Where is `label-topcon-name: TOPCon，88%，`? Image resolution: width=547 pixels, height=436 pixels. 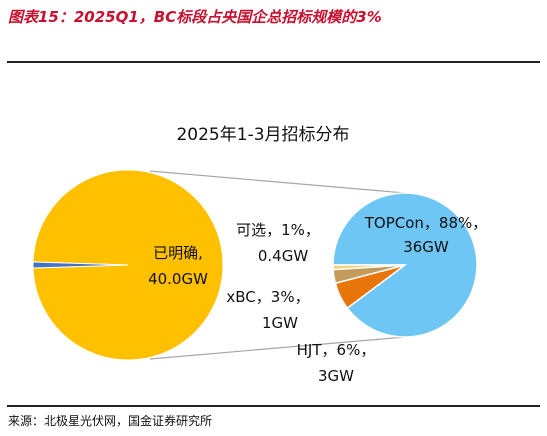 label-topcon-name: TOPCon，88%， is located at coordinates (426, 223).